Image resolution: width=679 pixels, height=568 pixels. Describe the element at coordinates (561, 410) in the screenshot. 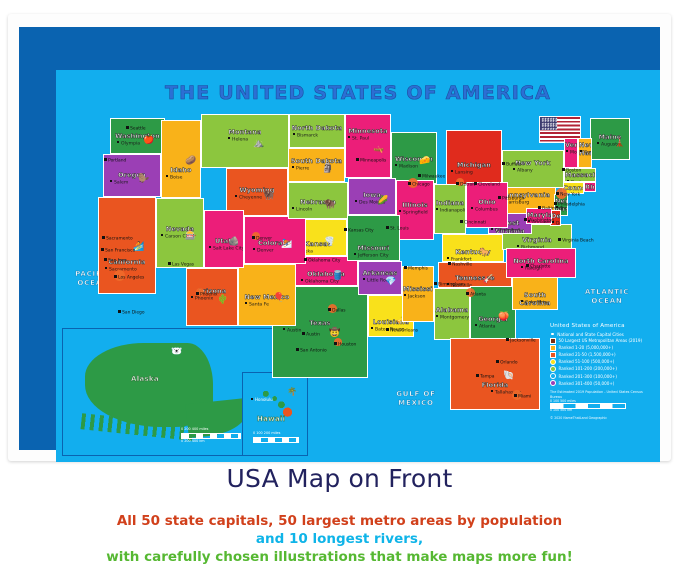

I see `legend-scale-km: 0 100 500 km` at that location.